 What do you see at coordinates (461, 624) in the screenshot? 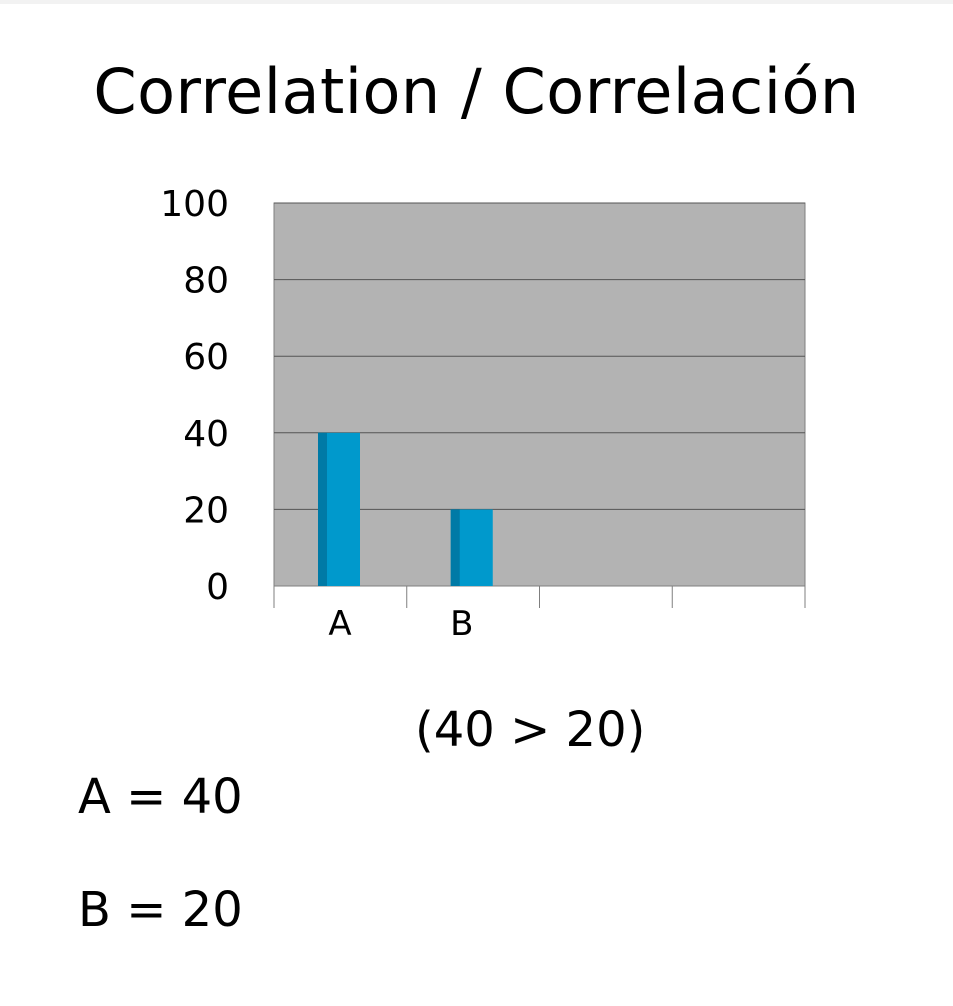
I see `x-tick-label-B: B` at bounding box center [461, 624].